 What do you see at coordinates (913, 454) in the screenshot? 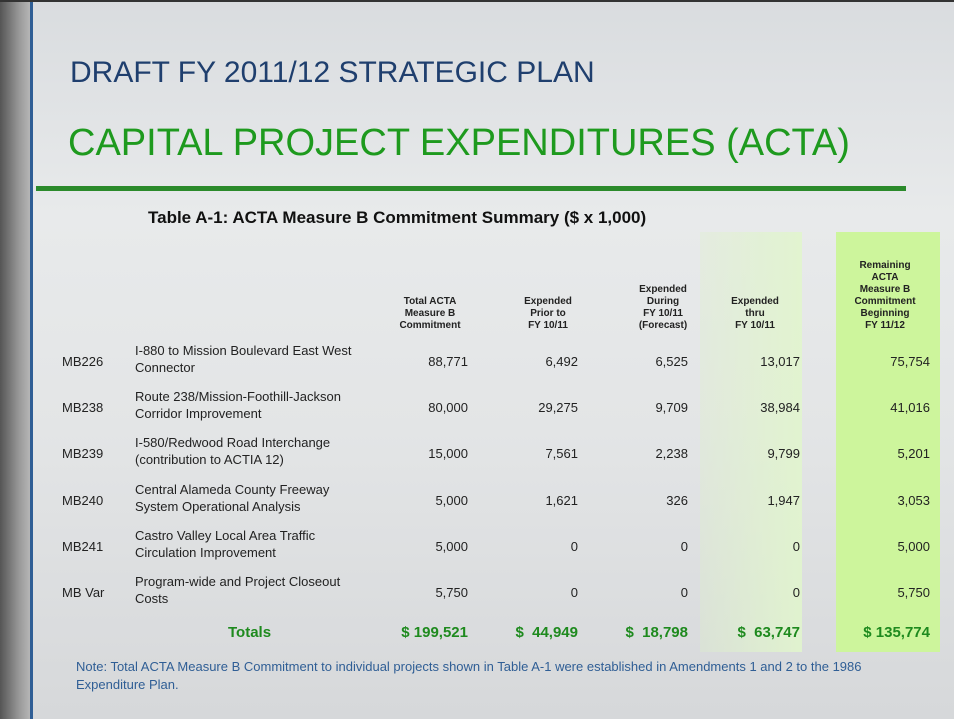
I see `cell-value: 5,201` at bounding box center [913, 454].